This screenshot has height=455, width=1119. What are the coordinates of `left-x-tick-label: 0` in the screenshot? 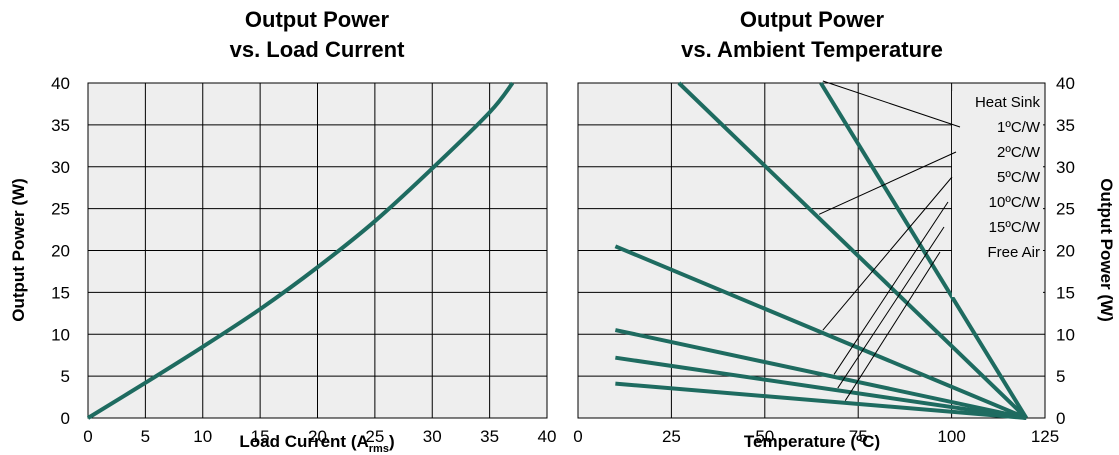 It's located at (87, 436).